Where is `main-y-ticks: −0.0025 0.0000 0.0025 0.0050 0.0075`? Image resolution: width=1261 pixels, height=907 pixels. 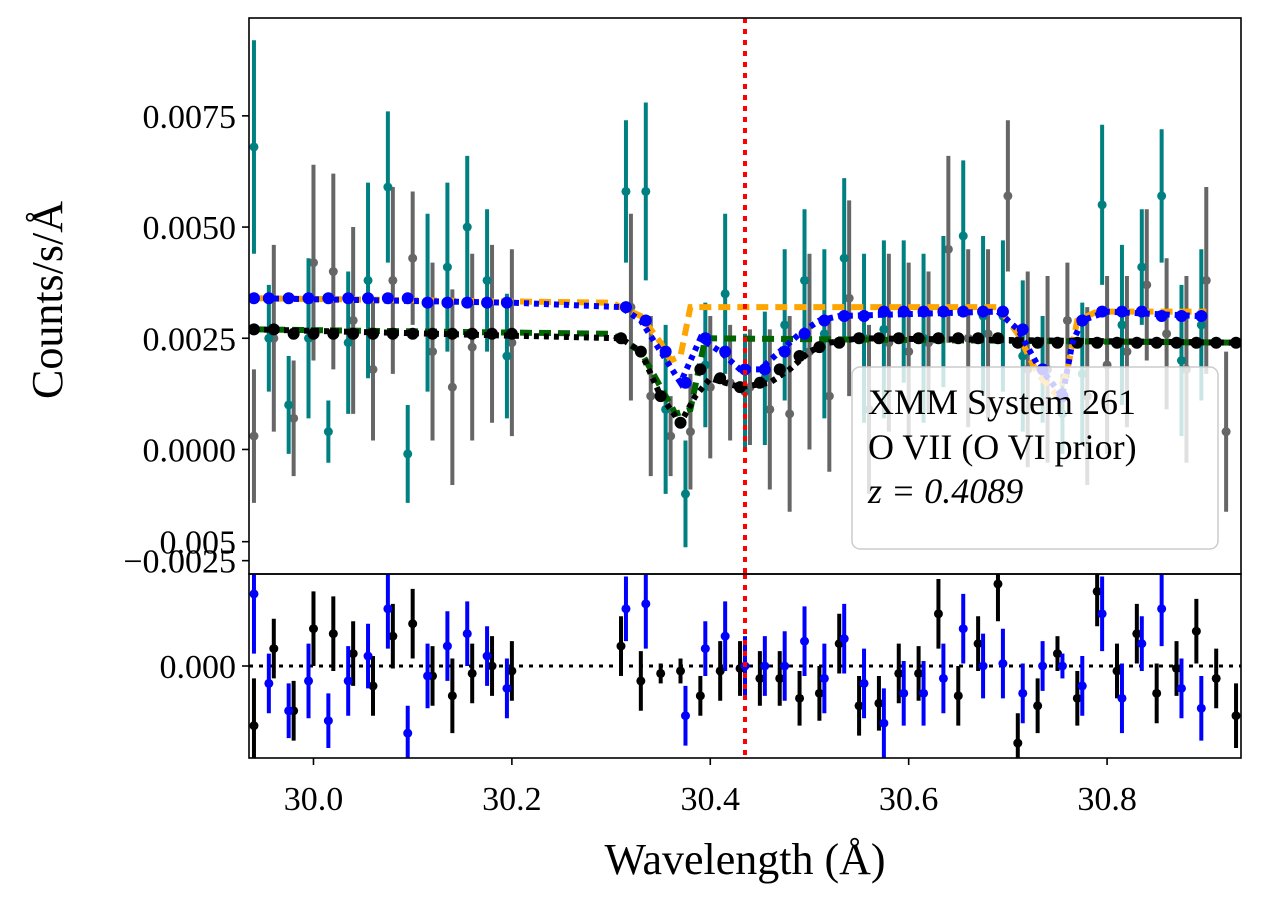
main-y-ticks: −0.0025 0.0000 0.0025 0.0050 0.0075 is located at coordinates (186, 340).